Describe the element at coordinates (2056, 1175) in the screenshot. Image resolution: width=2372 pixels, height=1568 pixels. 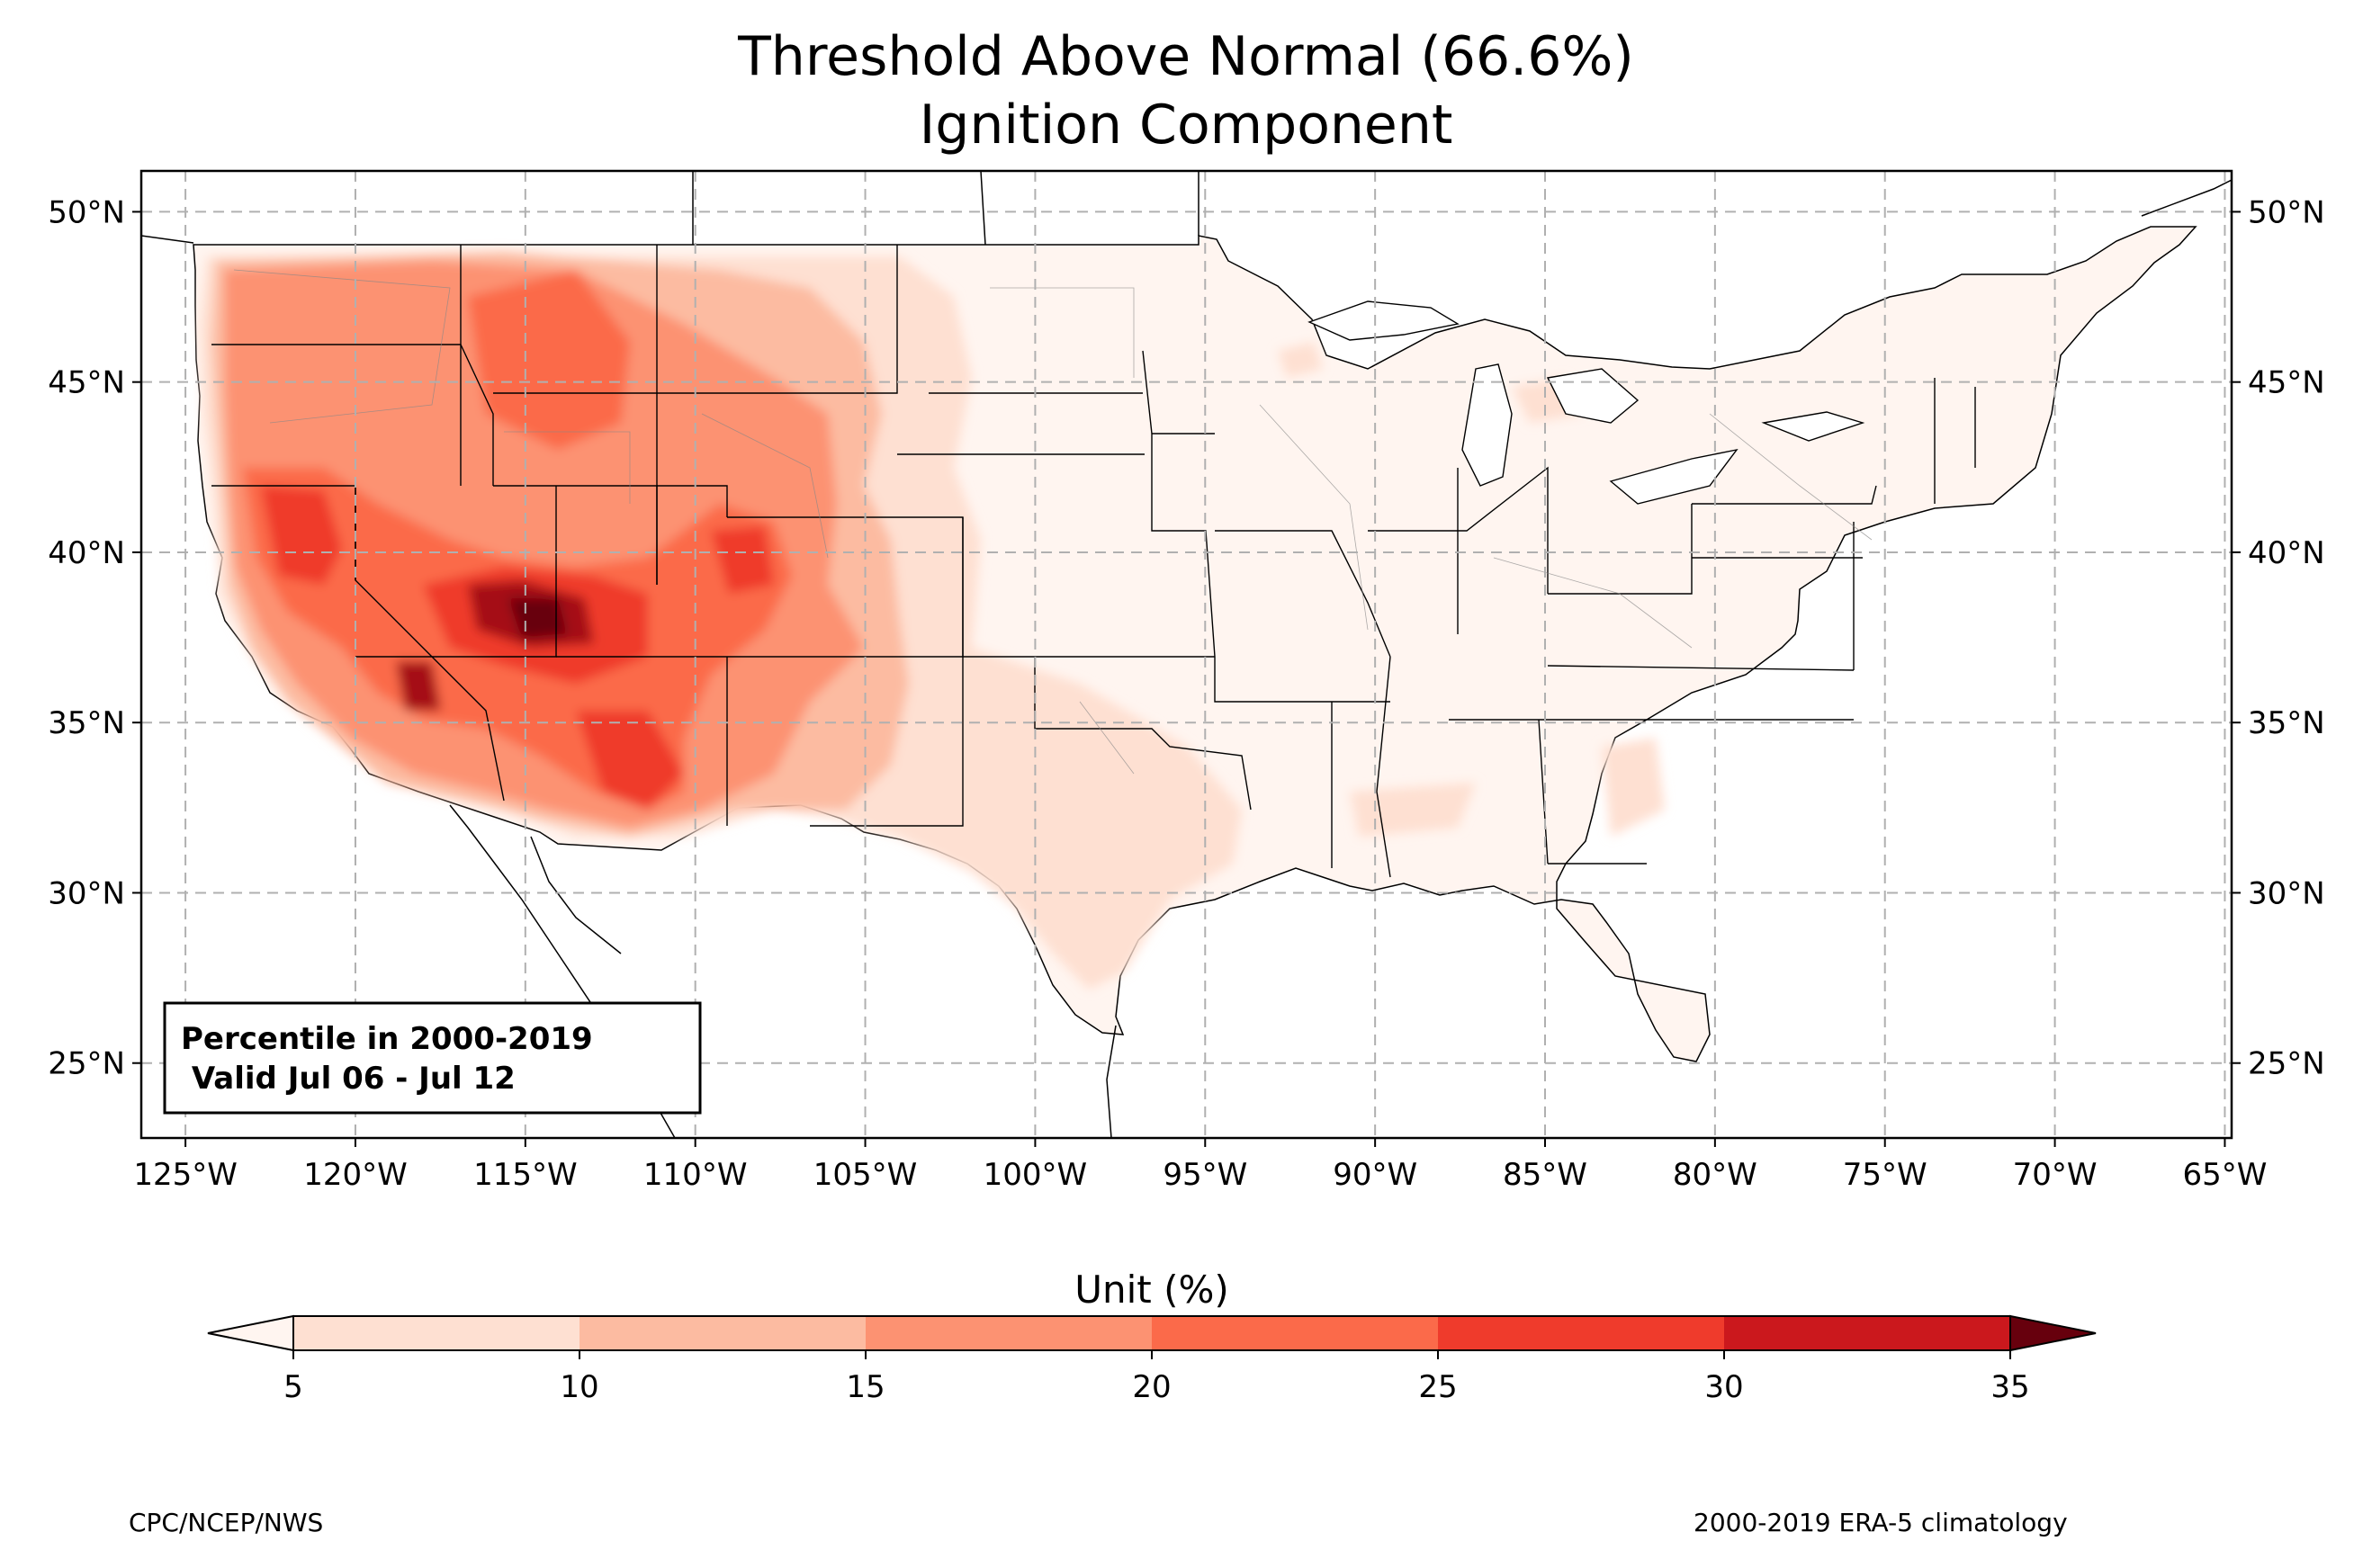
I see `lon-tick-label: 70°W` at that location.